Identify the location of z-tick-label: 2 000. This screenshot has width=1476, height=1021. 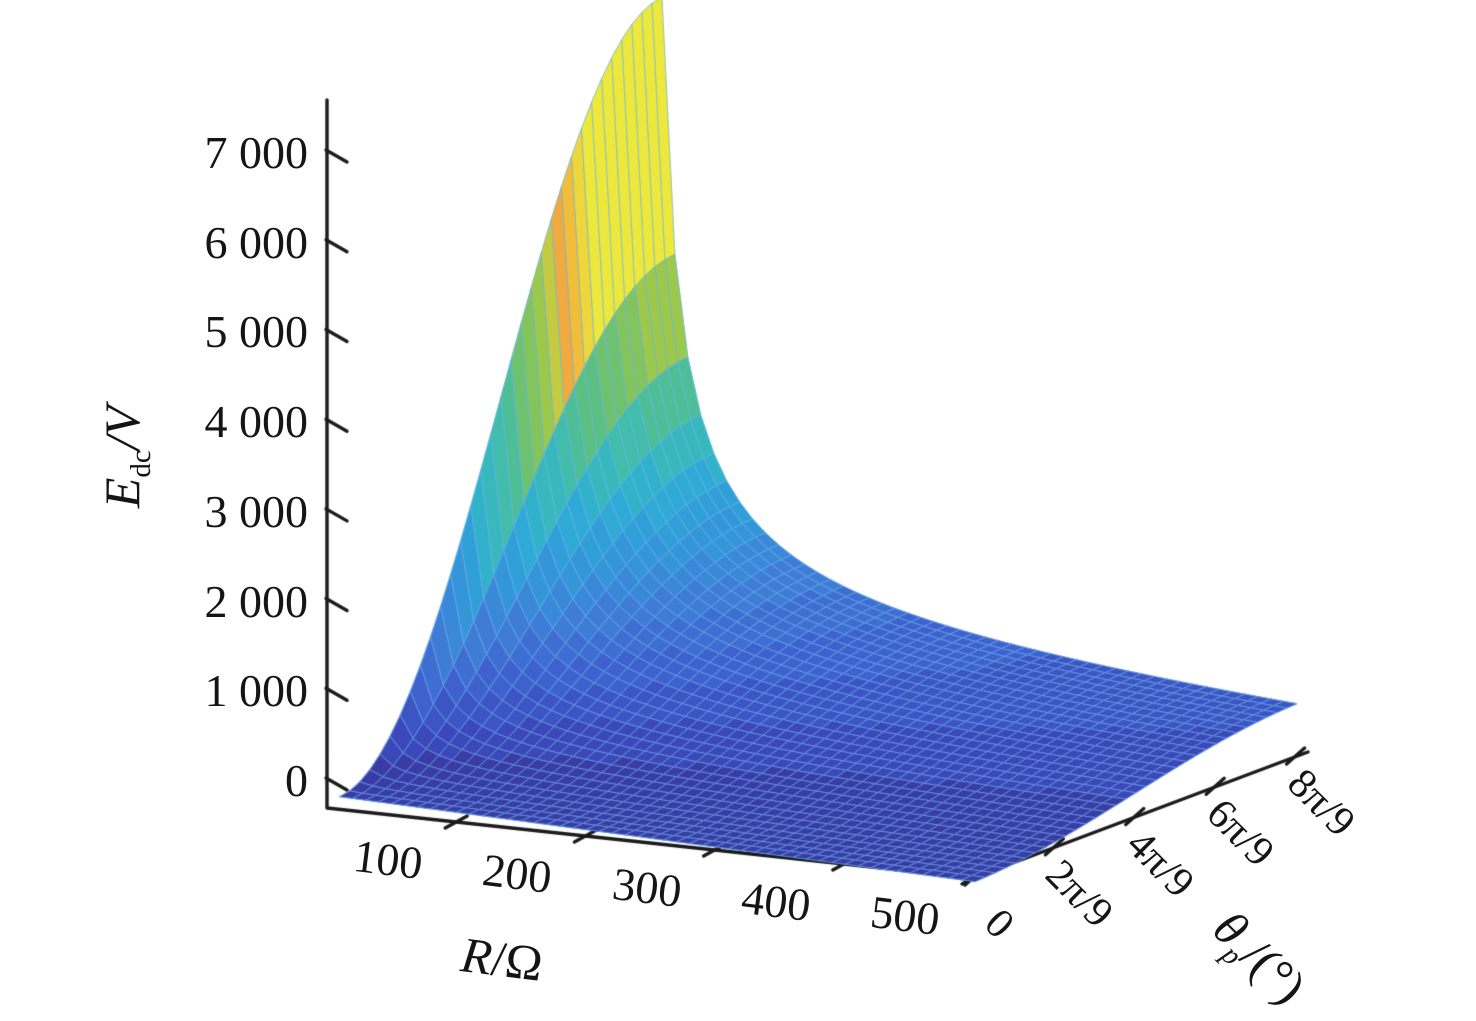
(256, 601).